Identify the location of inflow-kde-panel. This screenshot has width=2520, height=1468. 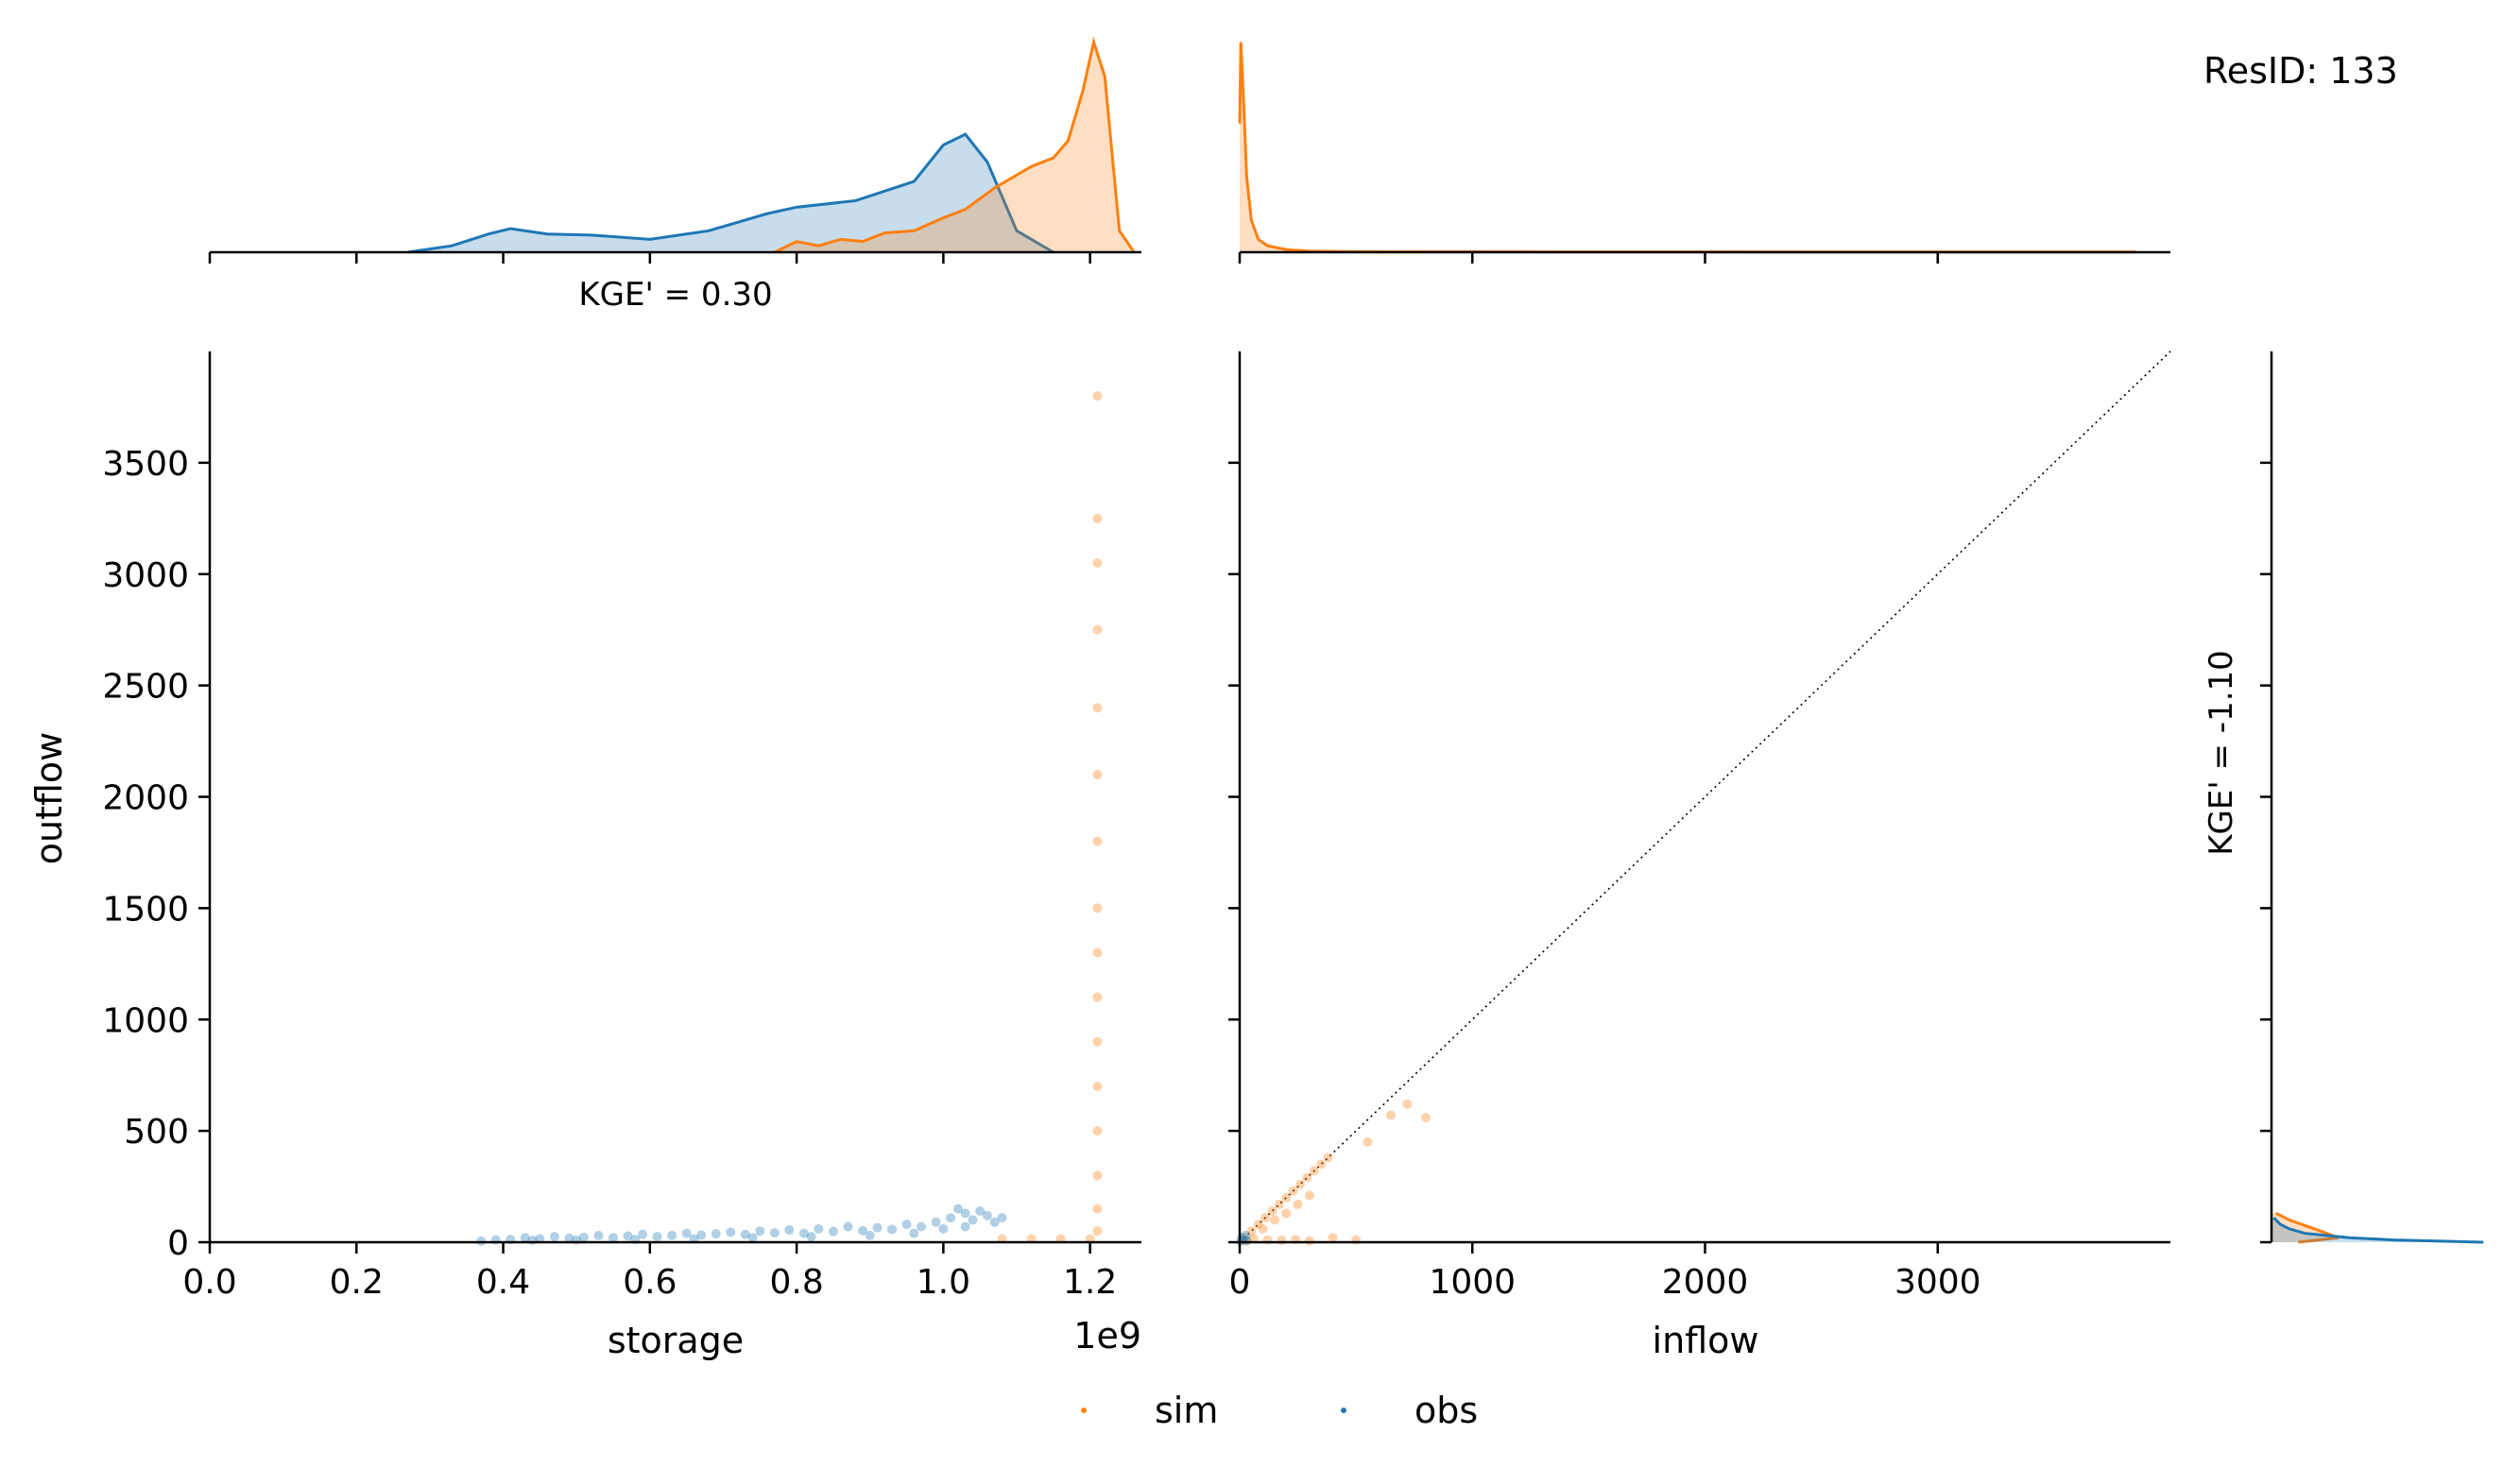
(1704, 153).